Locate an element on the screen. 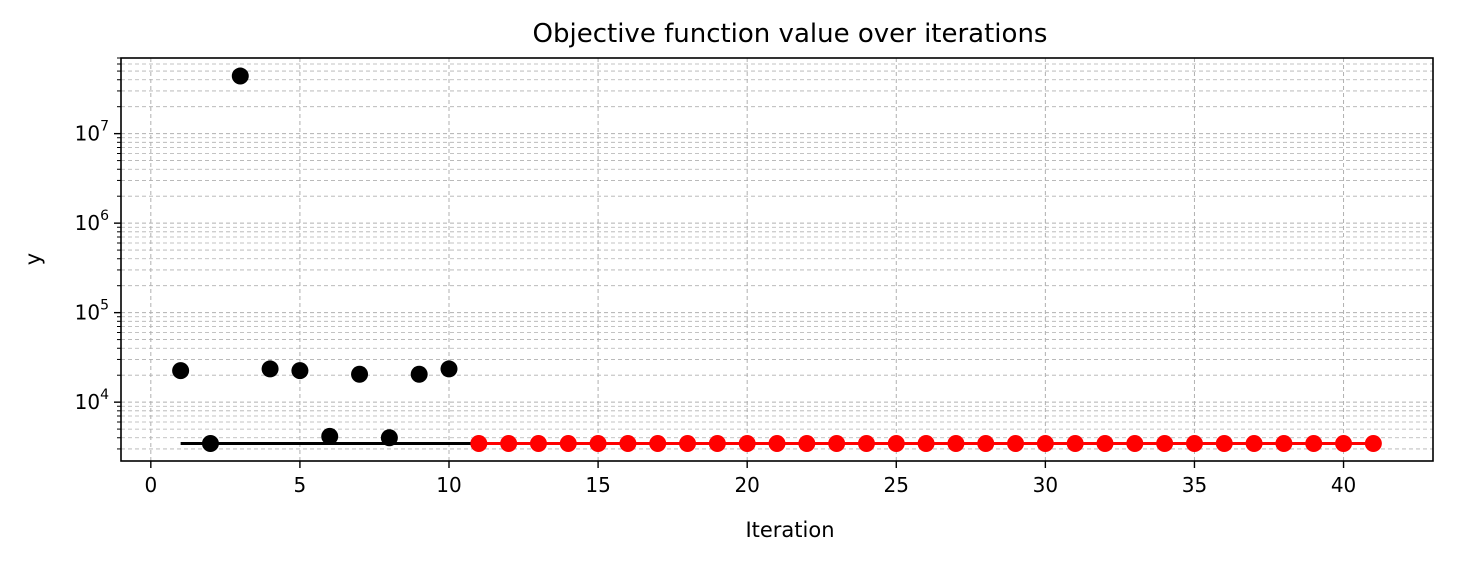 This screenshot has height=562, width=1479. x-axis-ticks: 0 5 10 15 20 25 30 35 40 is located at coordinates (750, 479).